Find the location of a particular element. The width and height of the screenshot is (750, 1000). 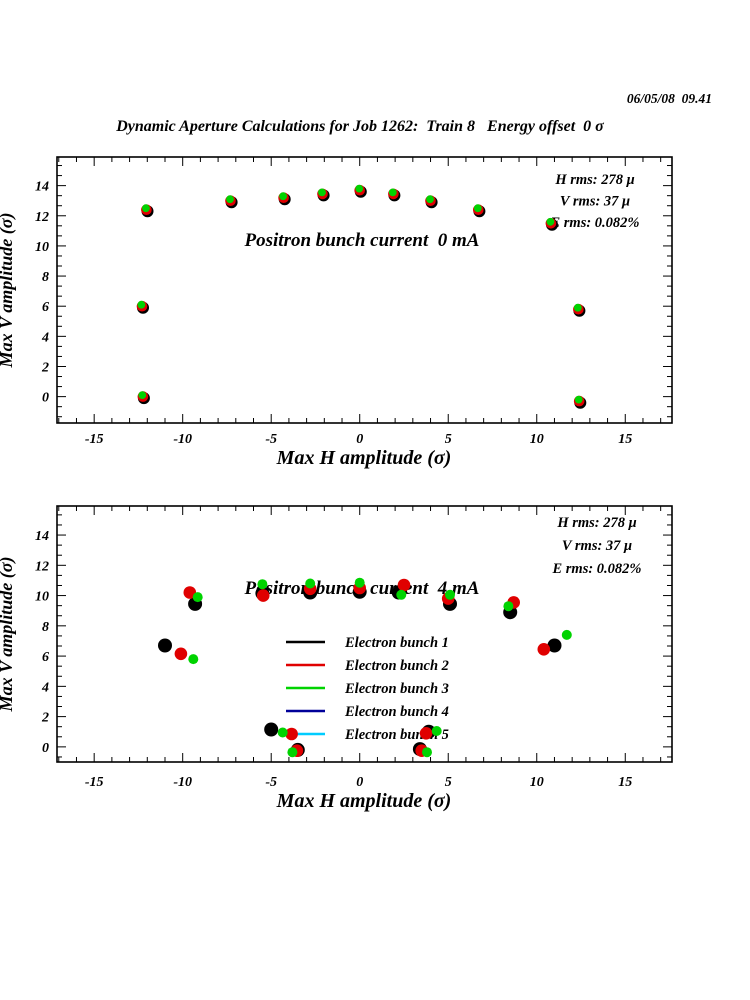

legend-label: Electron bunch 2 is located at coordinates (396, 666).